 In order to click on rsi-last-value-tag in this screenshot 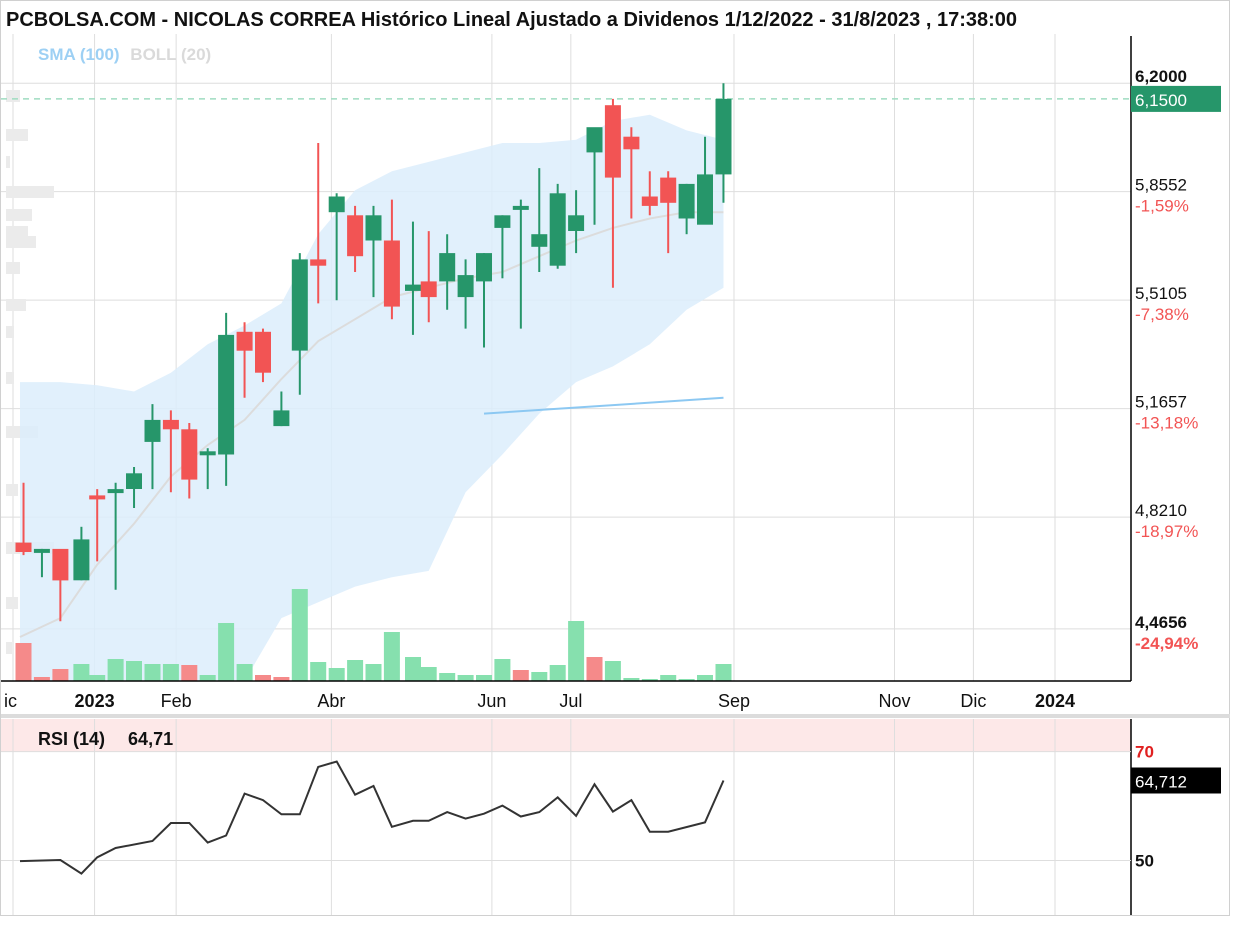, I will do `click(1176, 780)`.